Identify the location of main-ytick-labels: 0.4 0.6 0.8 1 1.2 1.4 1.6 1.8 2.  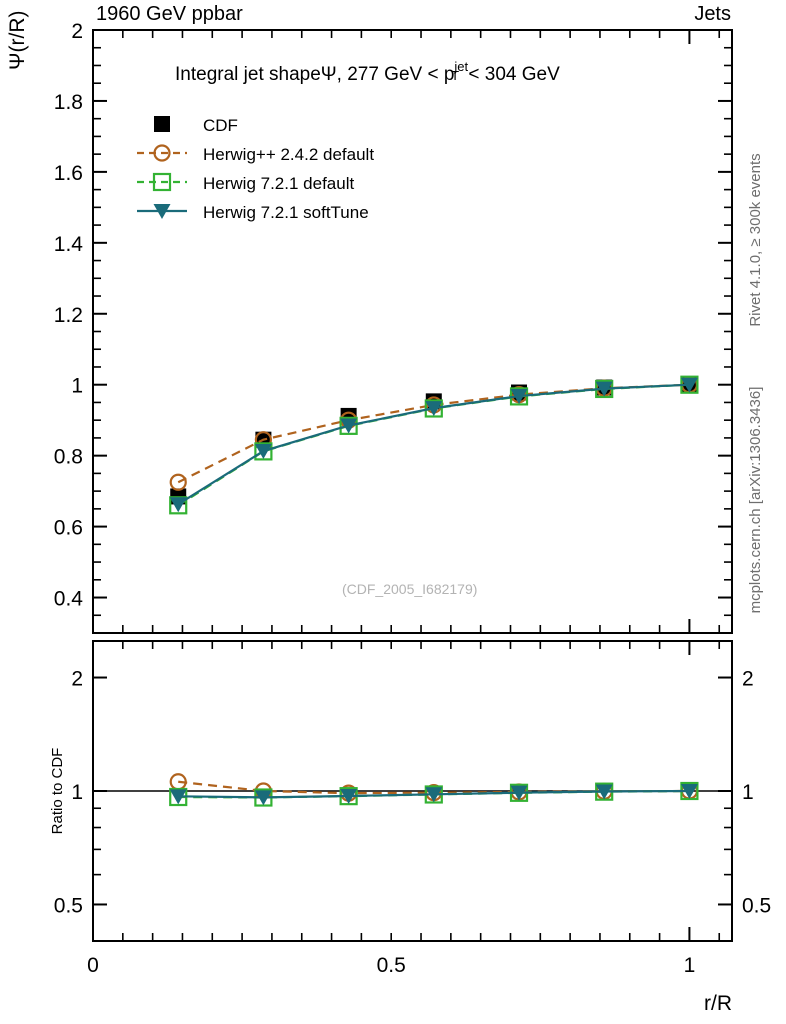
(69, 315).